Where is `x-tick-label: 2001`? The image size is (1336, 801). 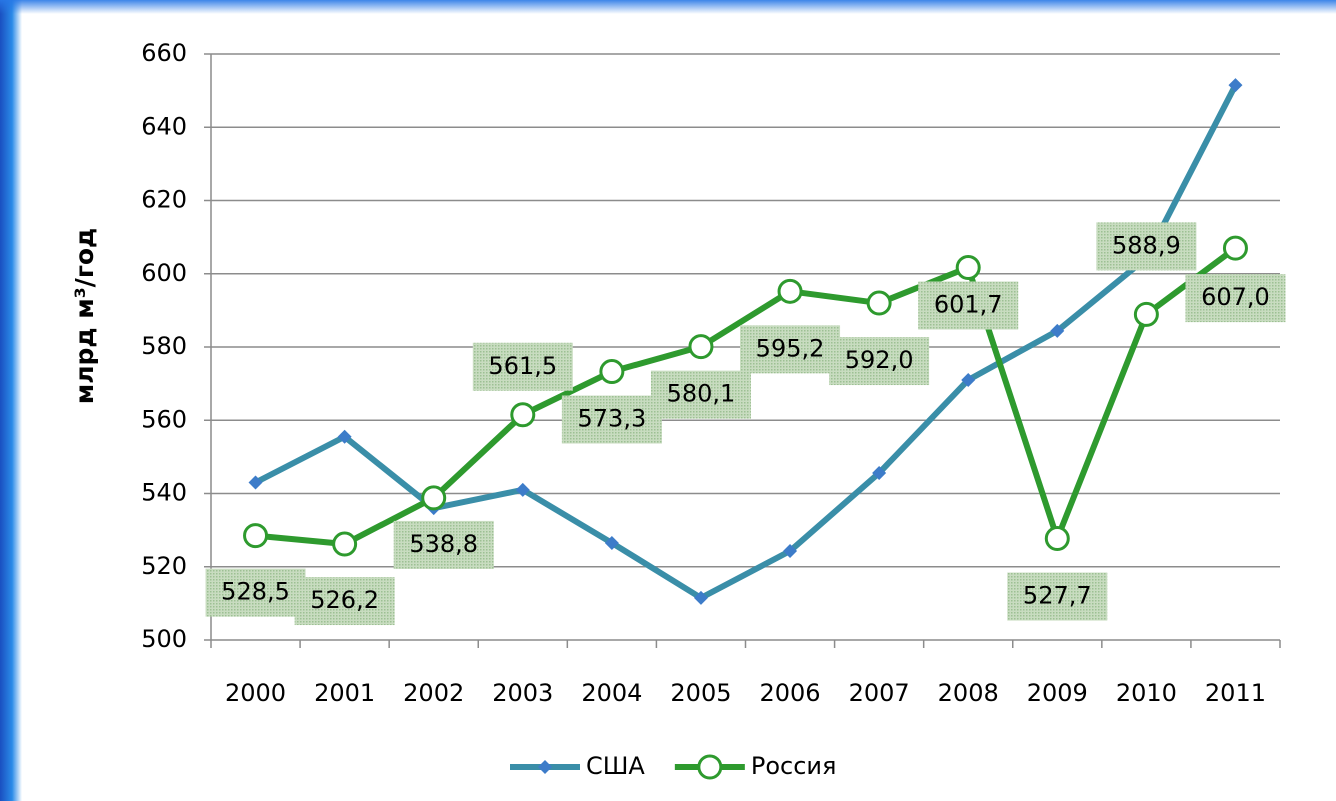 x-tick-label: 2001 is located at coordinates (344, 693).